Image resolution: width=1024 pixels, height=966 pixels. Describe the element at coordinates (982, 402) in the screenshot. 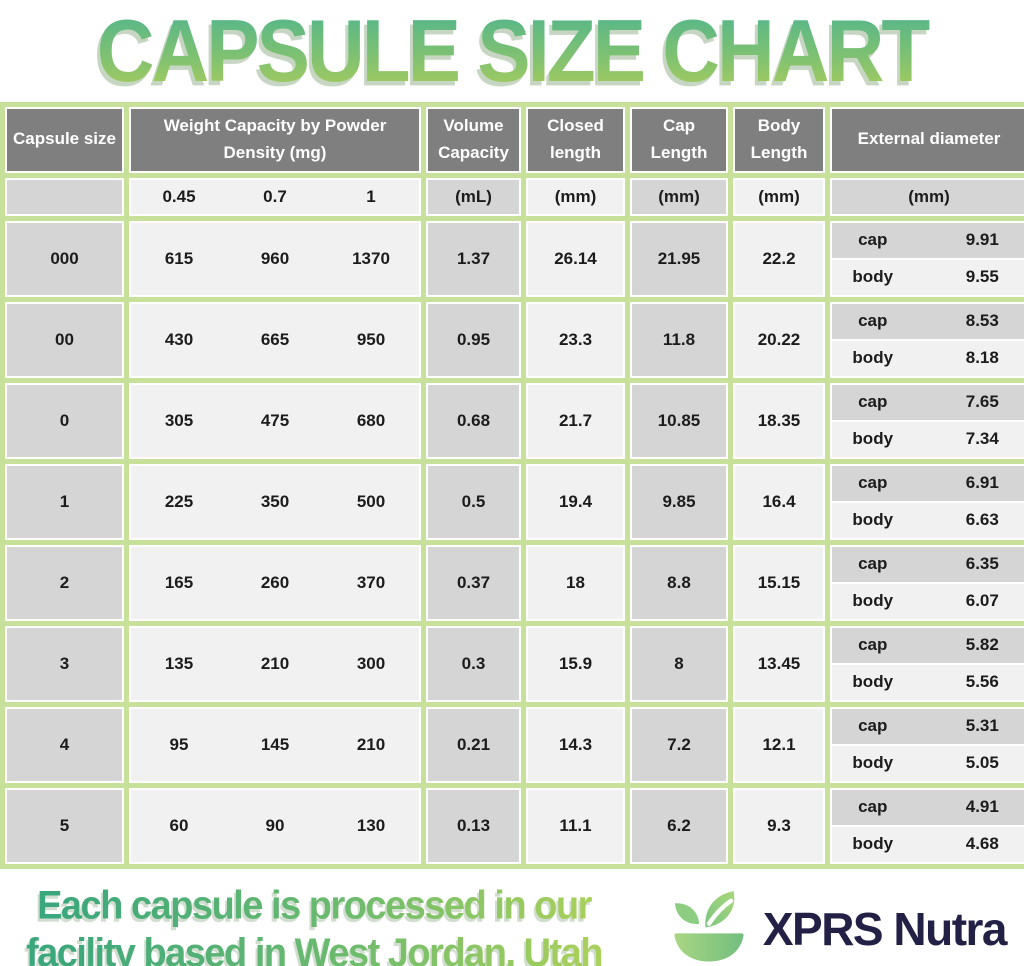

I see `cap-diameter-value: 7.65` at that location.